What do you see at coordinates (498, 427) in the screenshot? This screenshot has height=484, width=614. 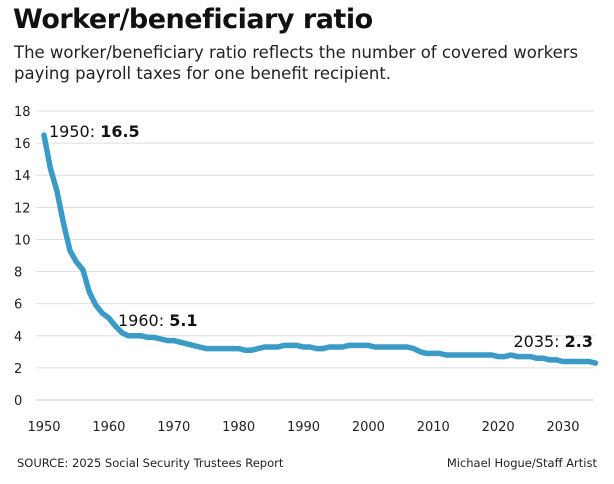 I see `x-tick-label: 2020` at bounding box center [498, 427].